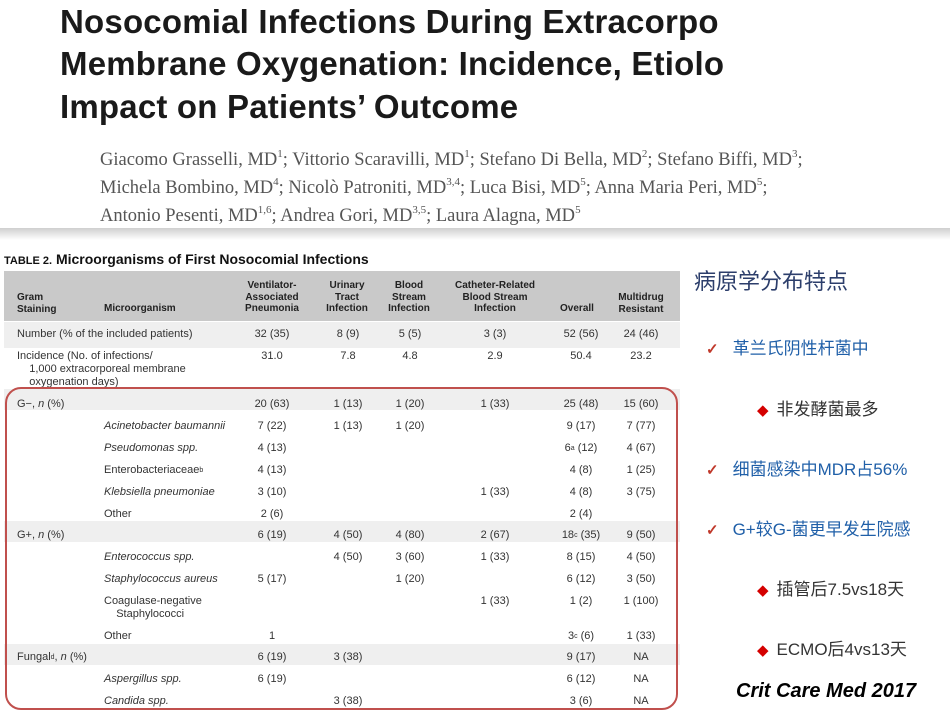 Image resolution: width=950 pixels, height=713 pixels. Describe the element at coordinates (641, 636) in the screenshot. I see `cell-mdr: 1 (33)` at that location.